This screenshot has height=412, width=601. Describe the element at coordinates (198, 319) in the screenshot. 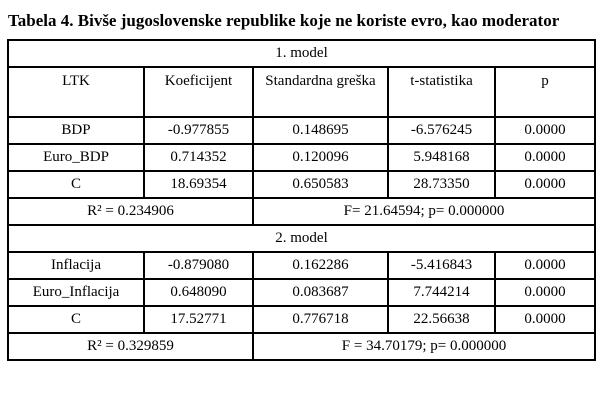

I see `coefficient-cell: 17.52771` at that location.